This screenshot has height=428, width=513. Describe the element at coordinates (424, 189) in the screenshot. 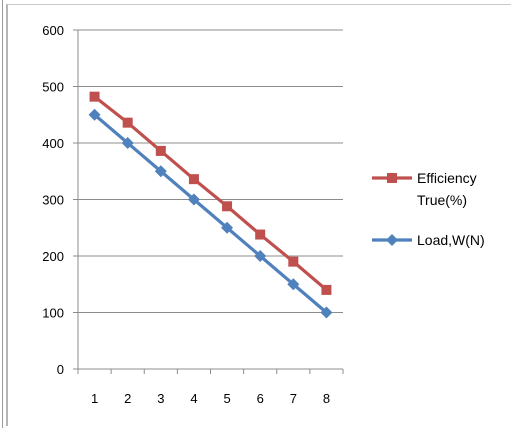

I see `legend-item-efficiency: Efficiency True(%)` at that location.